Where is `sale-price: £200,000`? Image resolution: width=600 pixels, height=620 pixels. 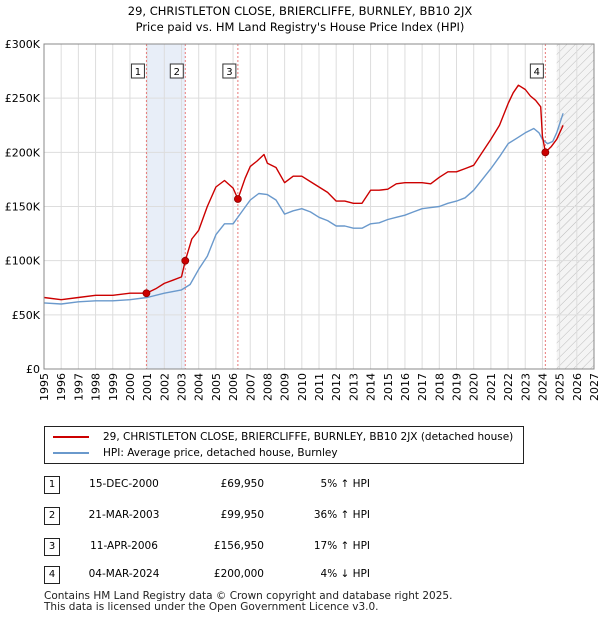
sale-price: £200,000 is located at coordinates (238, 574).